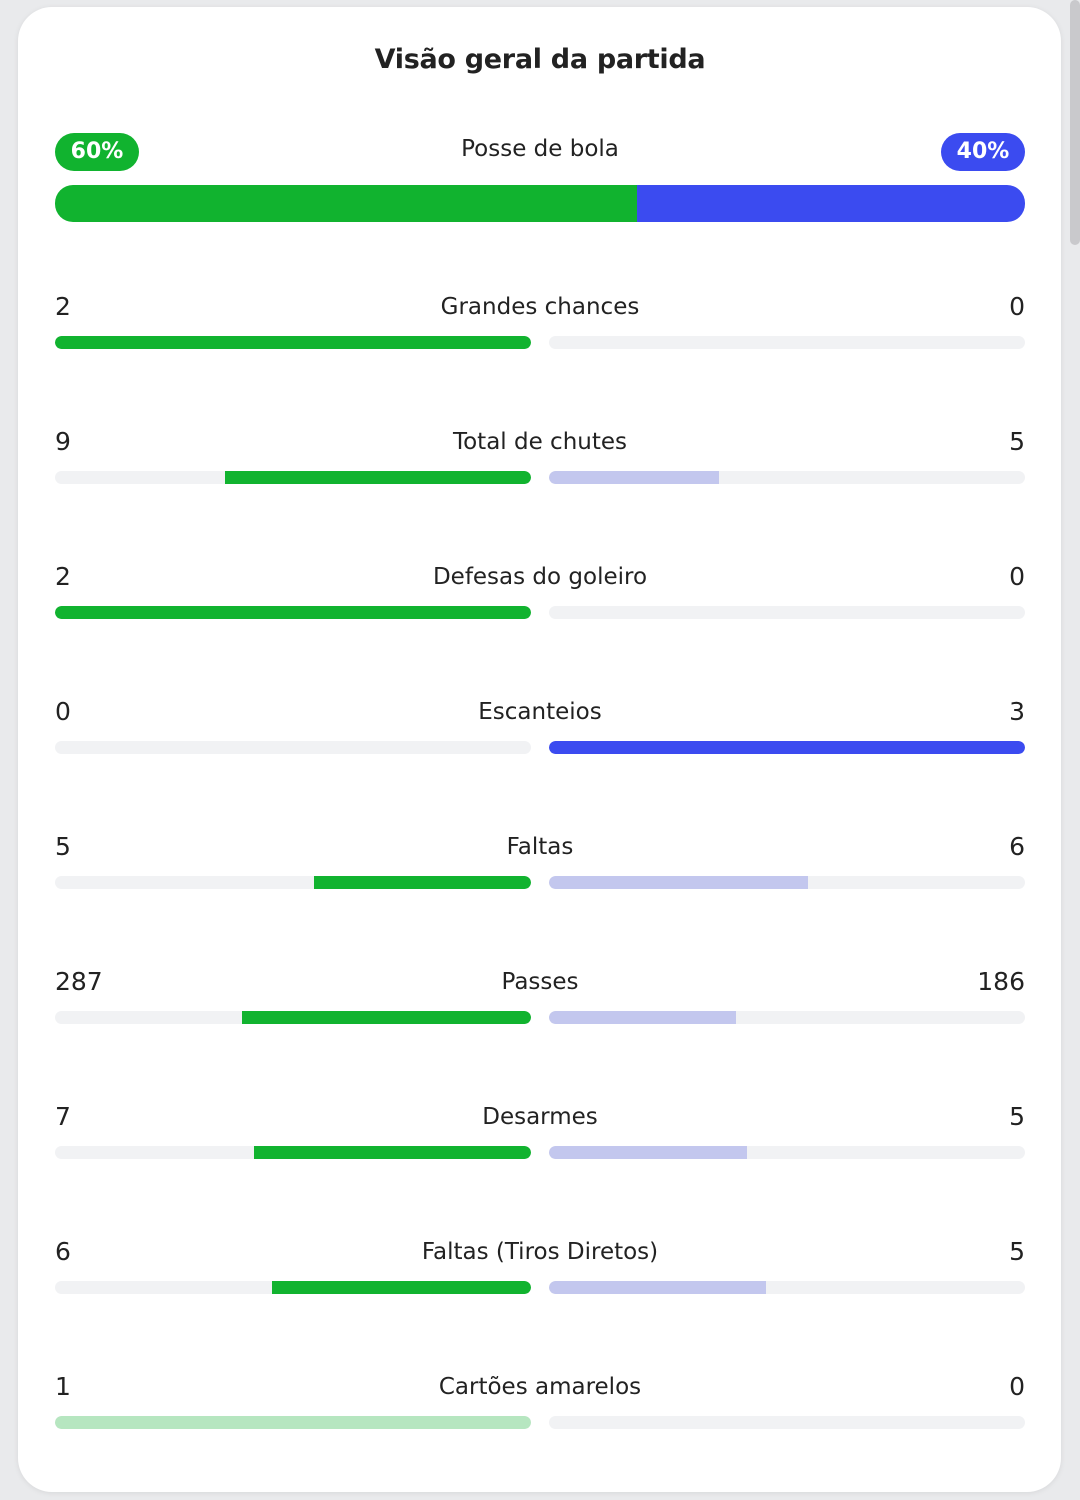  I want to click on home-value: 5, so click(63, 846).